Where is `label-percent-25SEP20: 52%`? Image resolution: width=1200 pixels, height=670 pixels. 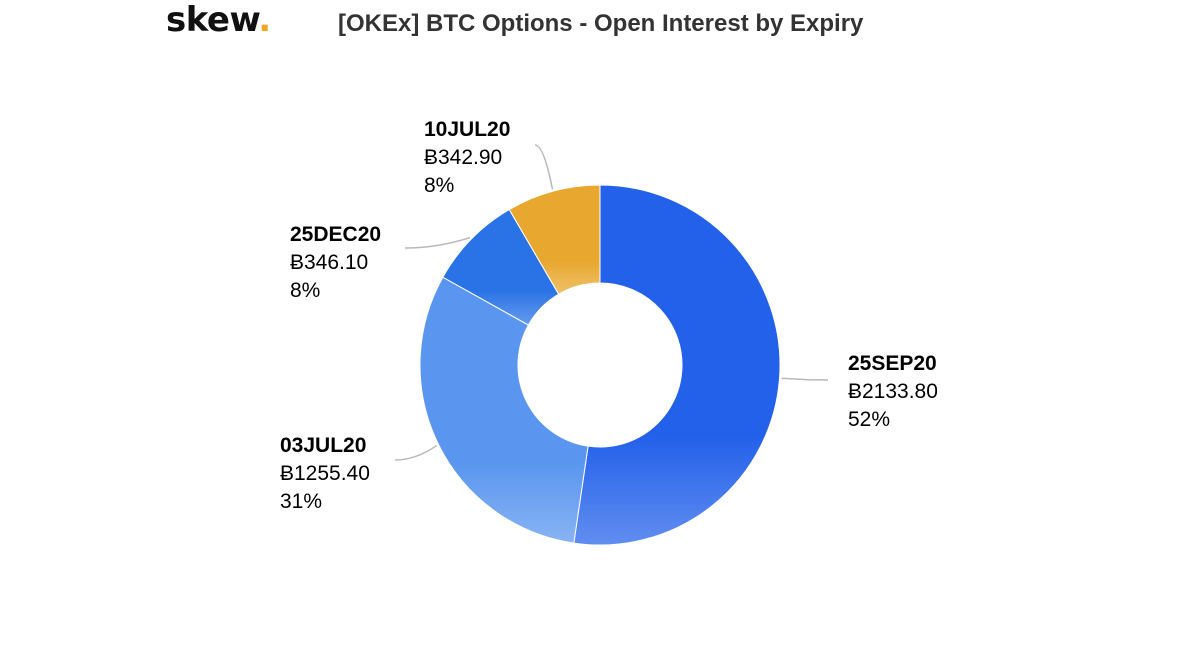
label-percent-25SEP20: 52% is located at coordinates (869, 419).